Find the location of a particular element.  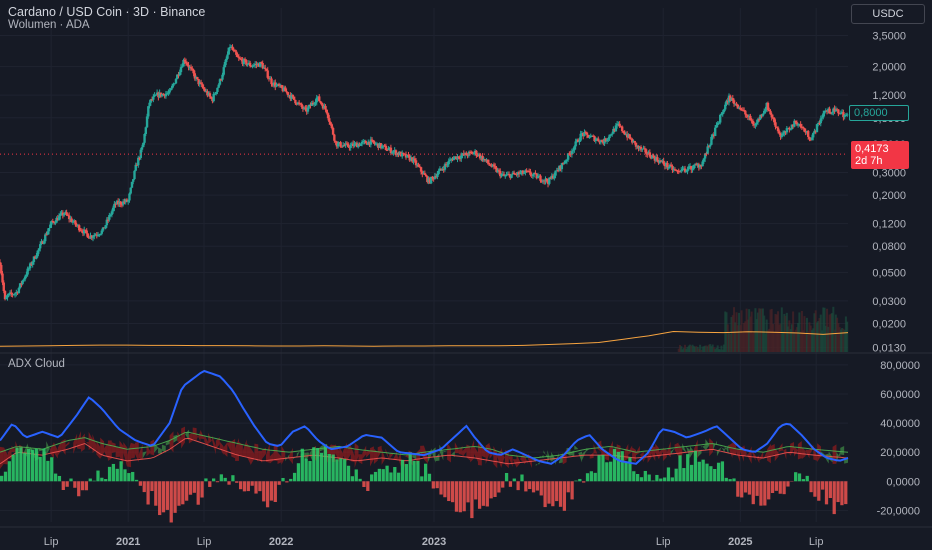

currency-button: USDC is located at coordinates (888, 14).